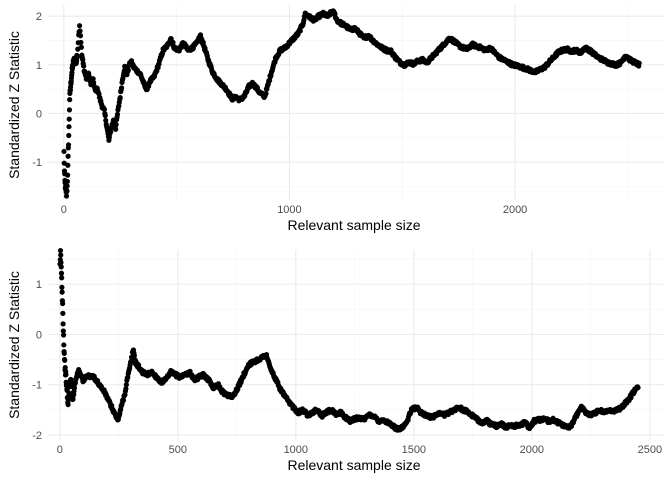 This screenshot has height=480, width=672. I want to click on bottom-y-tick-label: 0, so click(39, 335).